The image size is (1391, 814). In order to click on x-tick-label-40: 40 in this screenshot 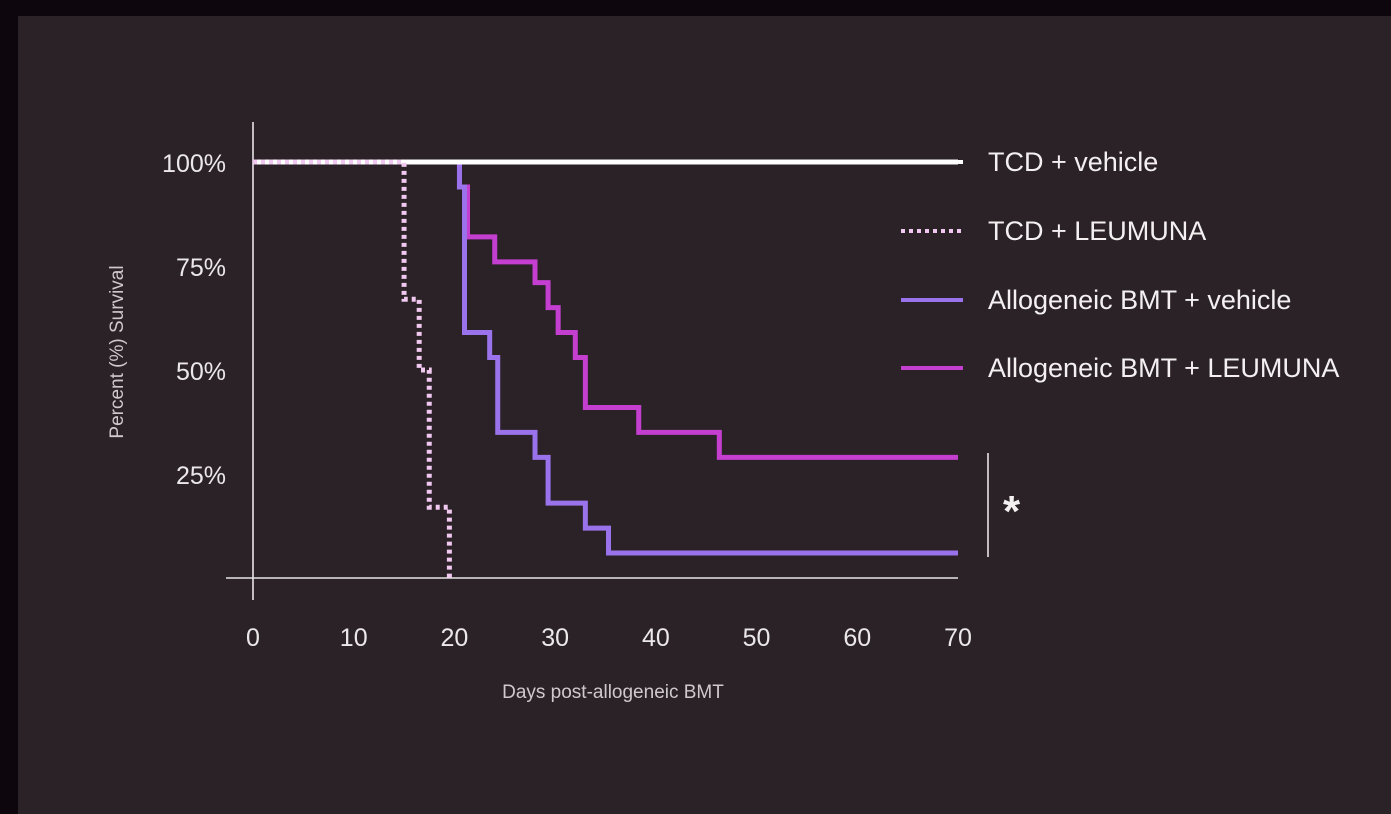, I will do `click(656, 638)`.